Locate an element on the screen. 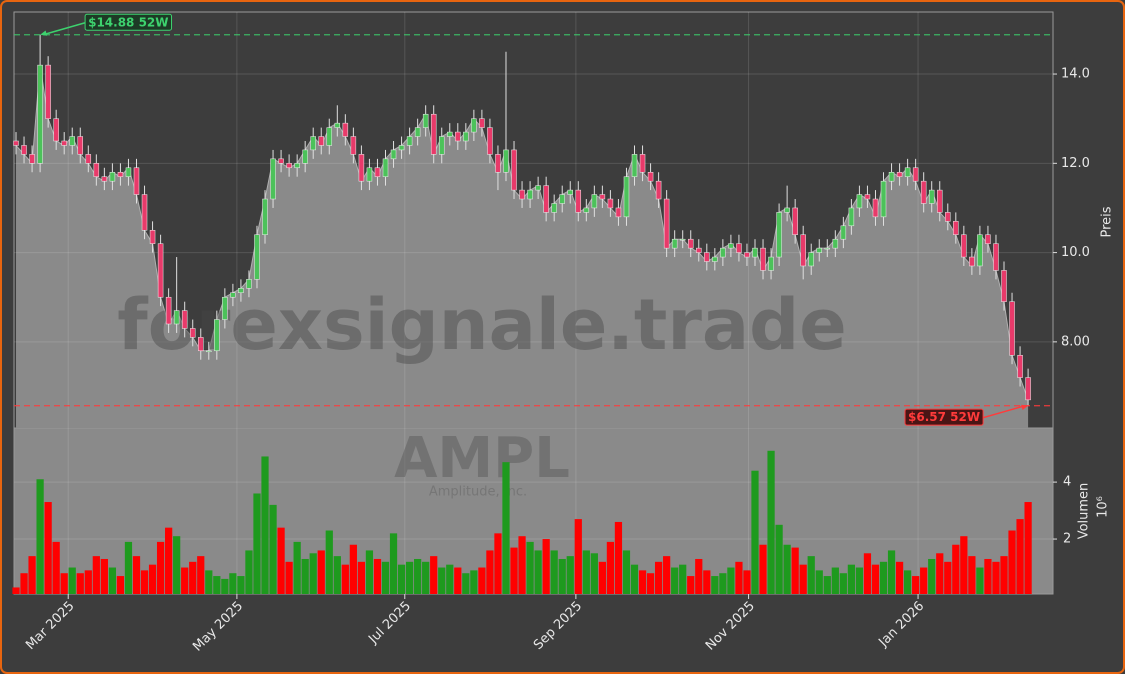 The width and height of the screenshot is (1125, 674). y-tick-label: 8.00 is located at coordinates (1075, 341).